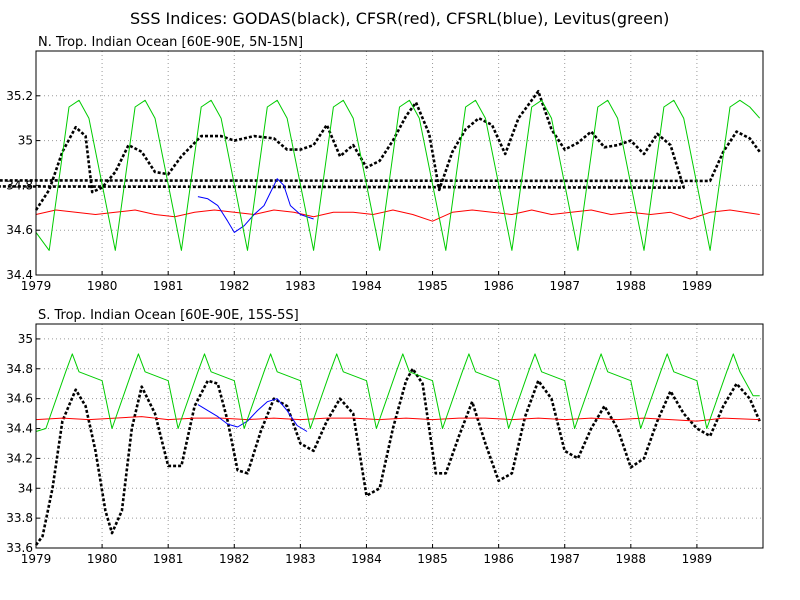  What do you see at coordinates (168, 315) in the screenshot?
I see `south-panel-title: S. Trop. Indian Ocean [60E-90E, 15S-5S]` at bounding box center [168, 315].